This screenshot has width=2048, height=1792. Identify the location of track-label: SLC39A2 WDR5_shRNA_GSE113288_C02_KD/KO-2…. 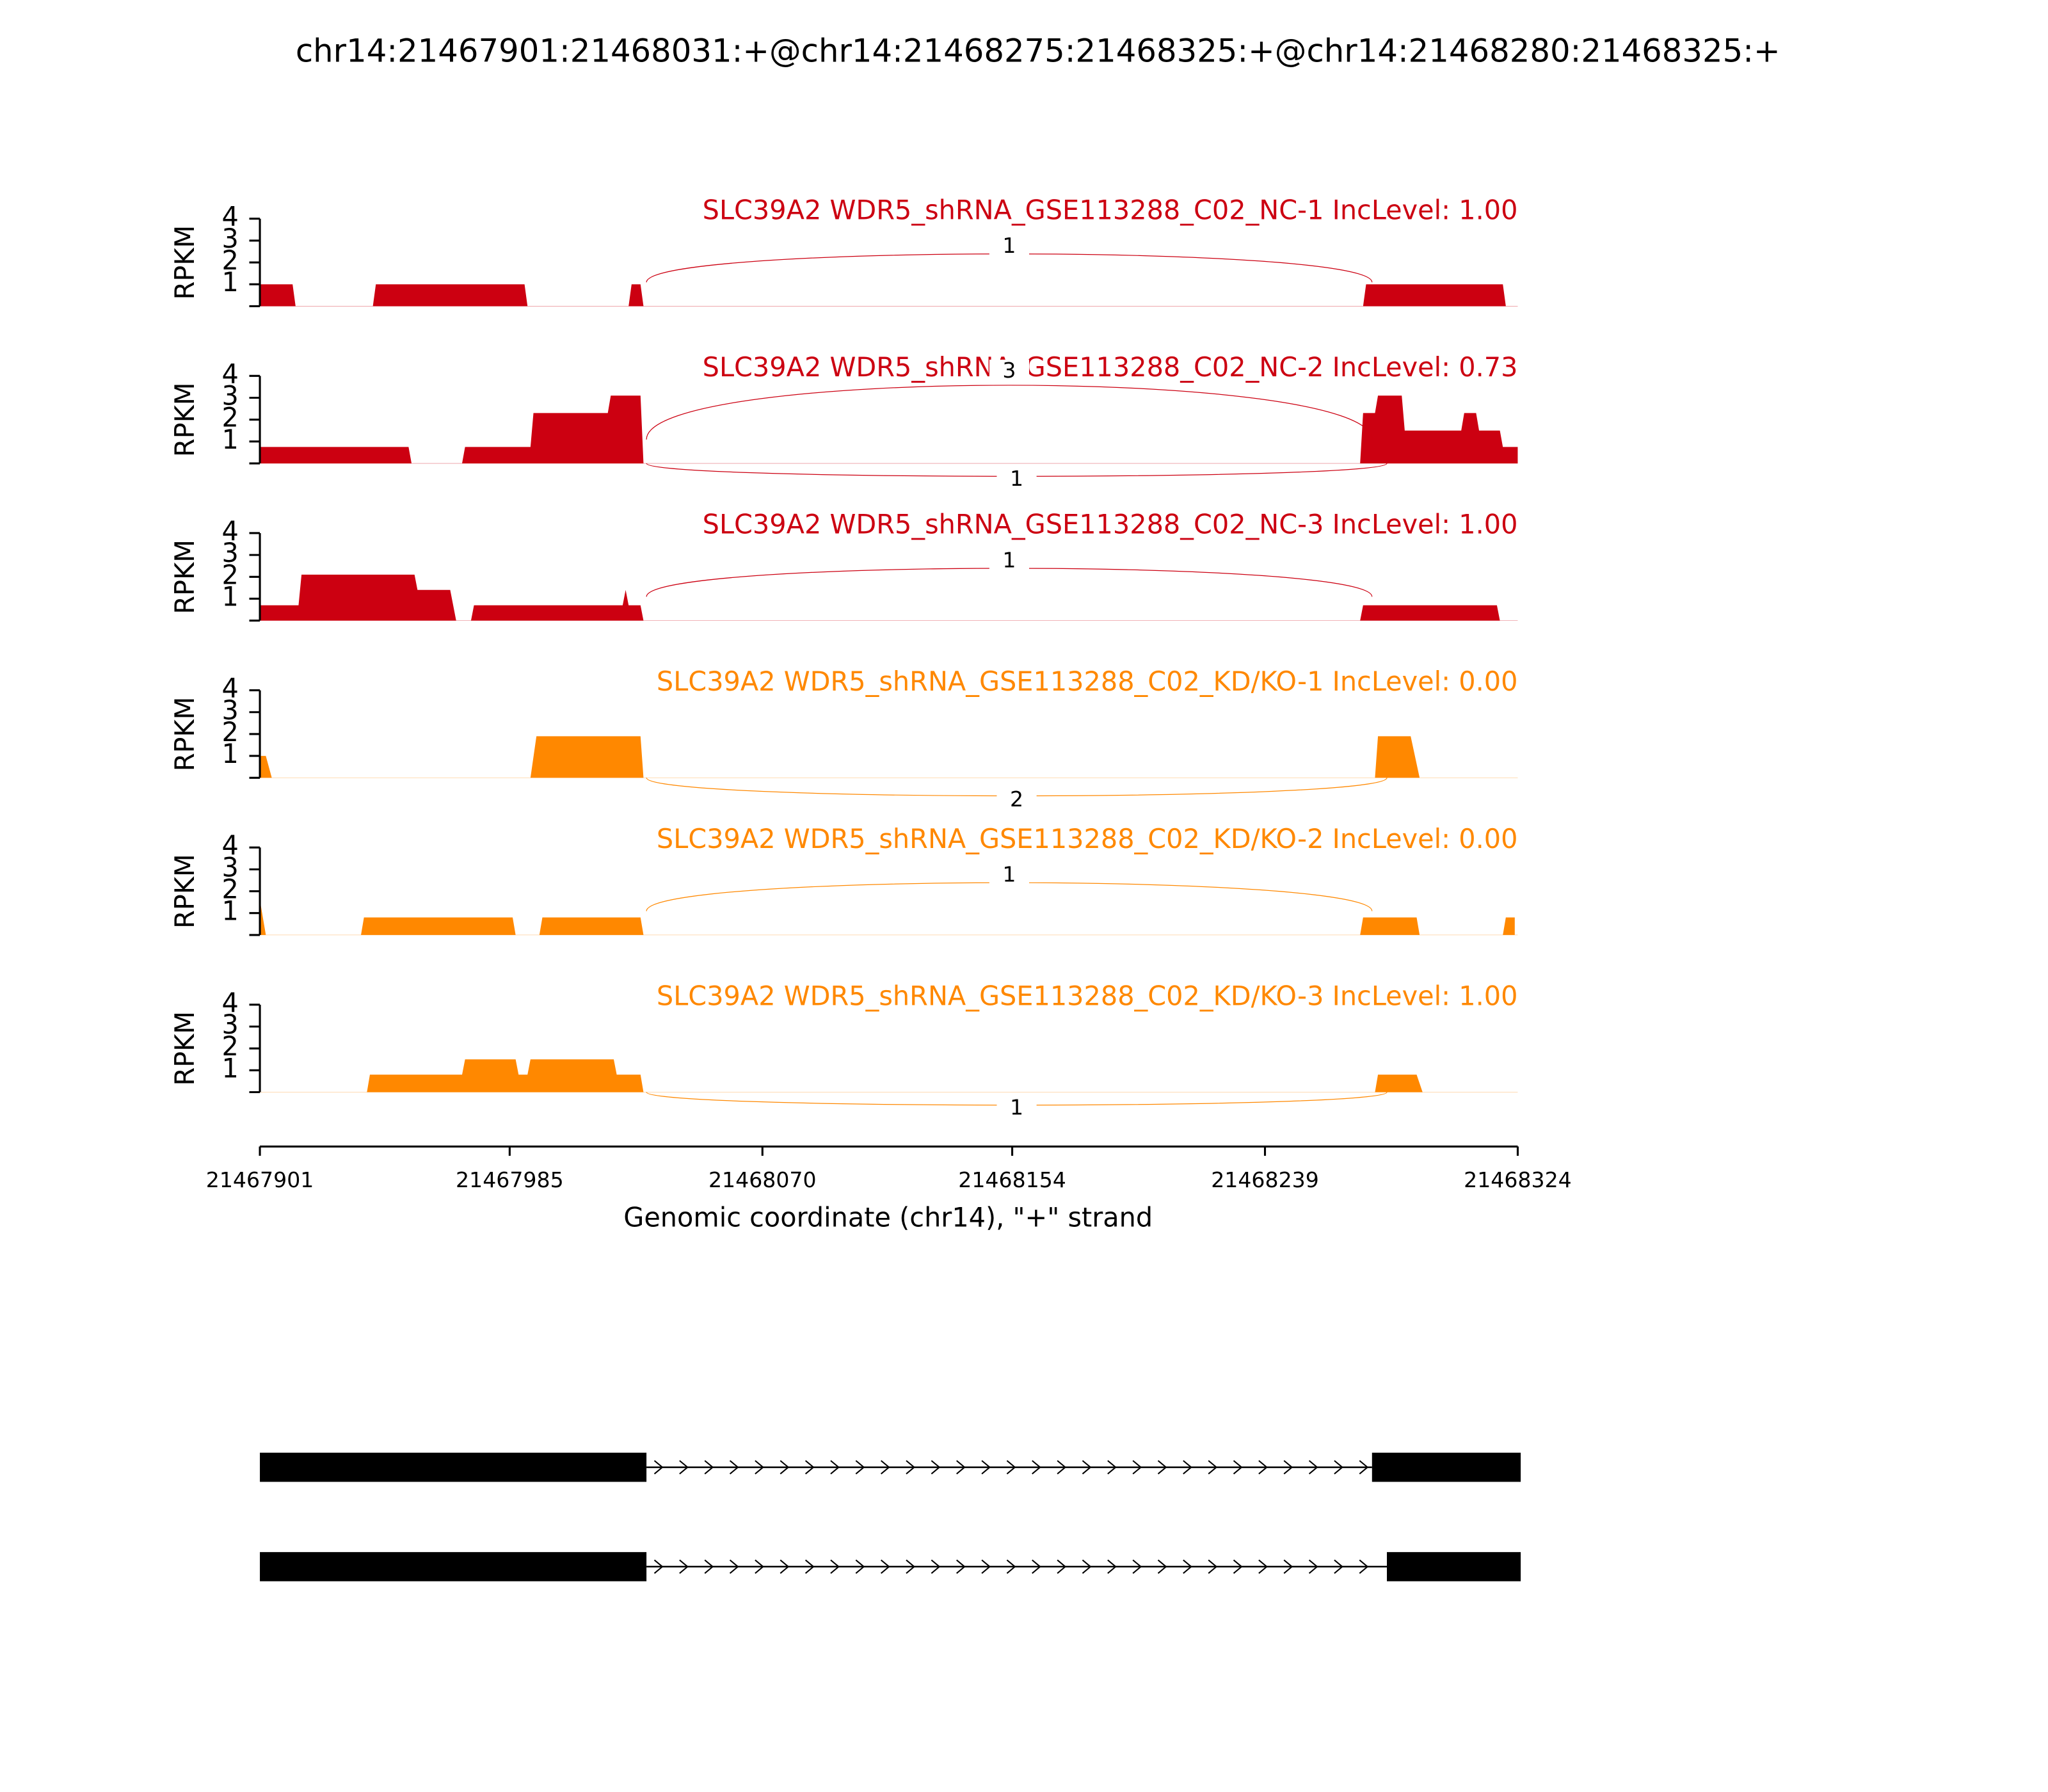
(1087, 839).